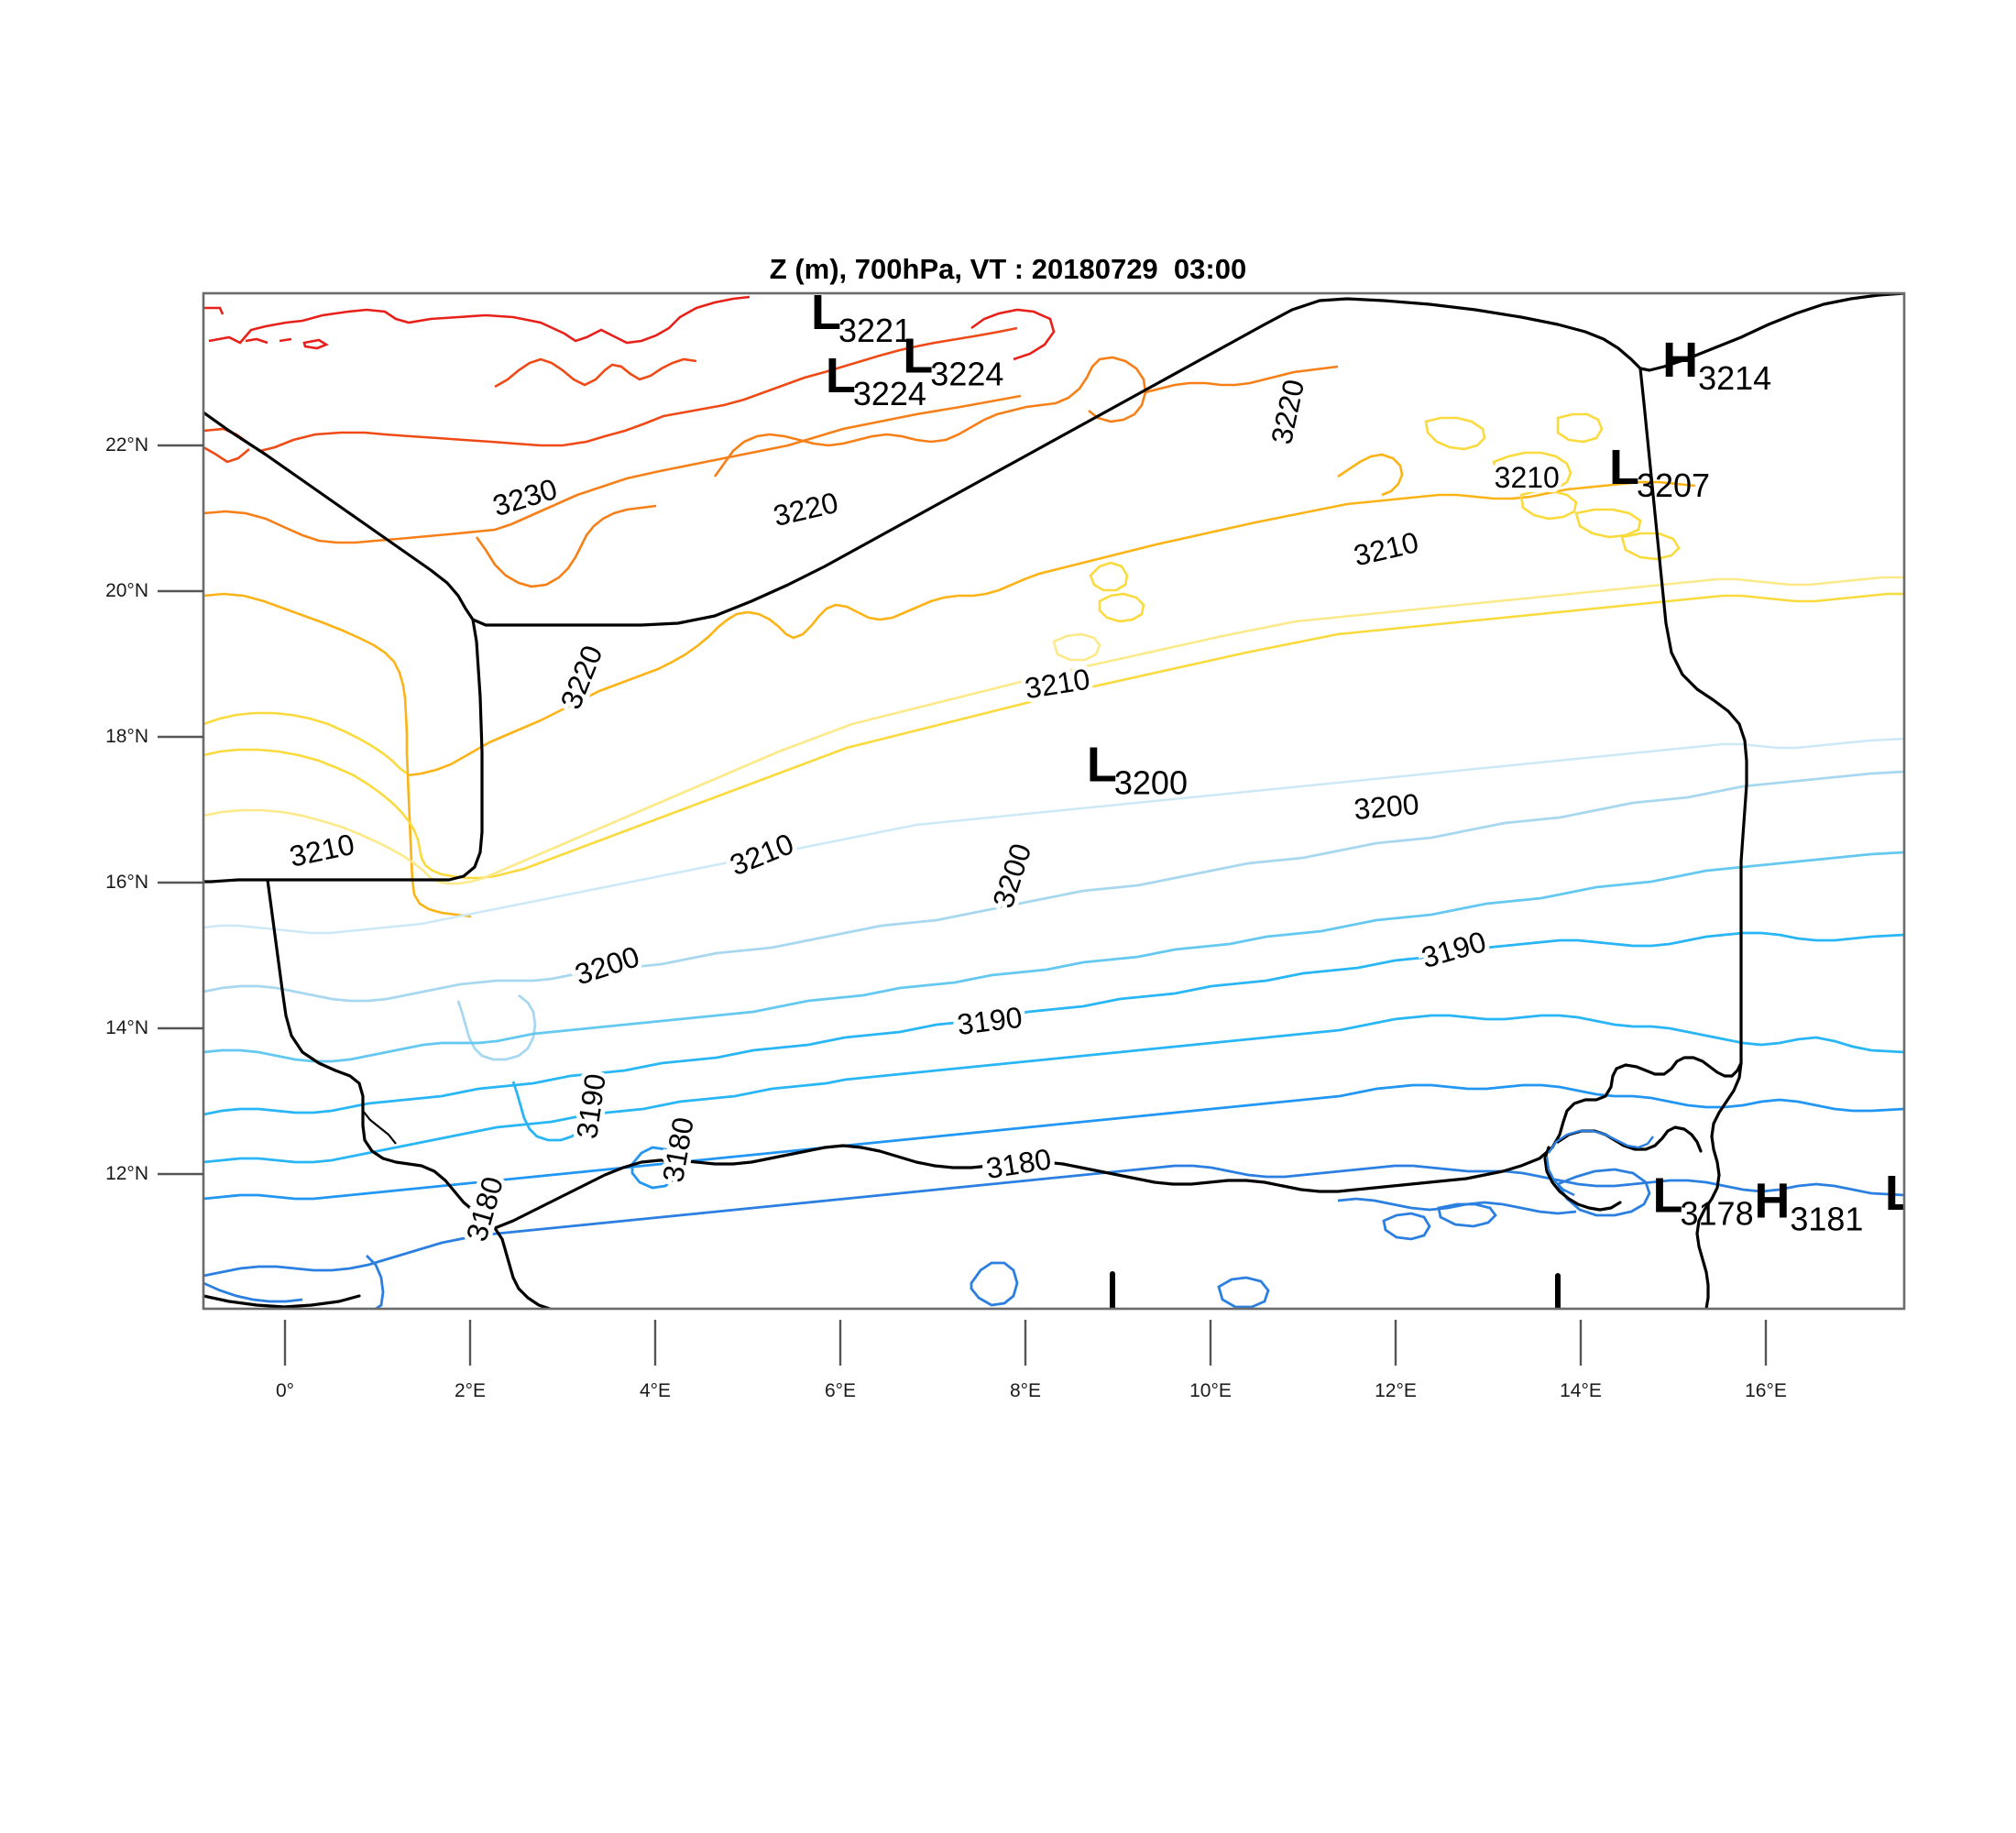 The width and height of the screenshot is (2016, 1833). What do you see at coordinates (470, 1390) in the screenshot?
I see `x-axis-tick-label: 2°E` at bounding box center [470, 1390].